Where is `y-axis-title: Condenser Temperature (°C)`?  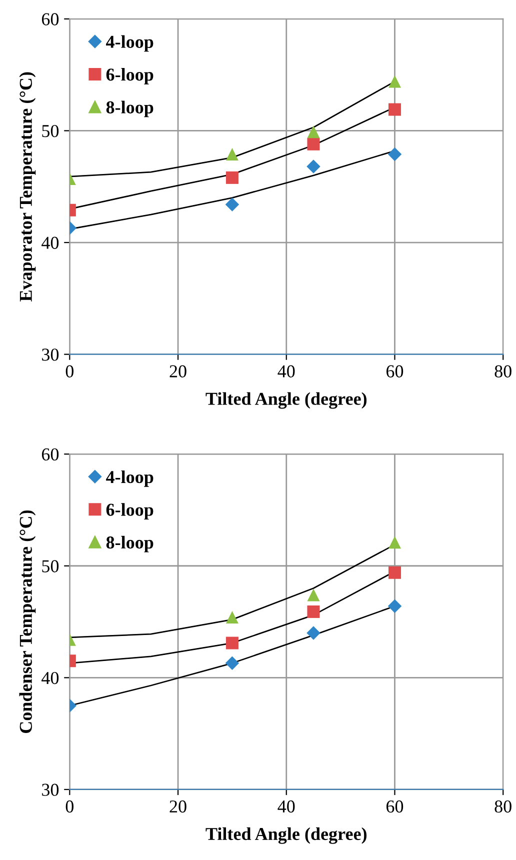 y-axis-title: Condenser Temperature (°C) is located at coordinates (27, 622).